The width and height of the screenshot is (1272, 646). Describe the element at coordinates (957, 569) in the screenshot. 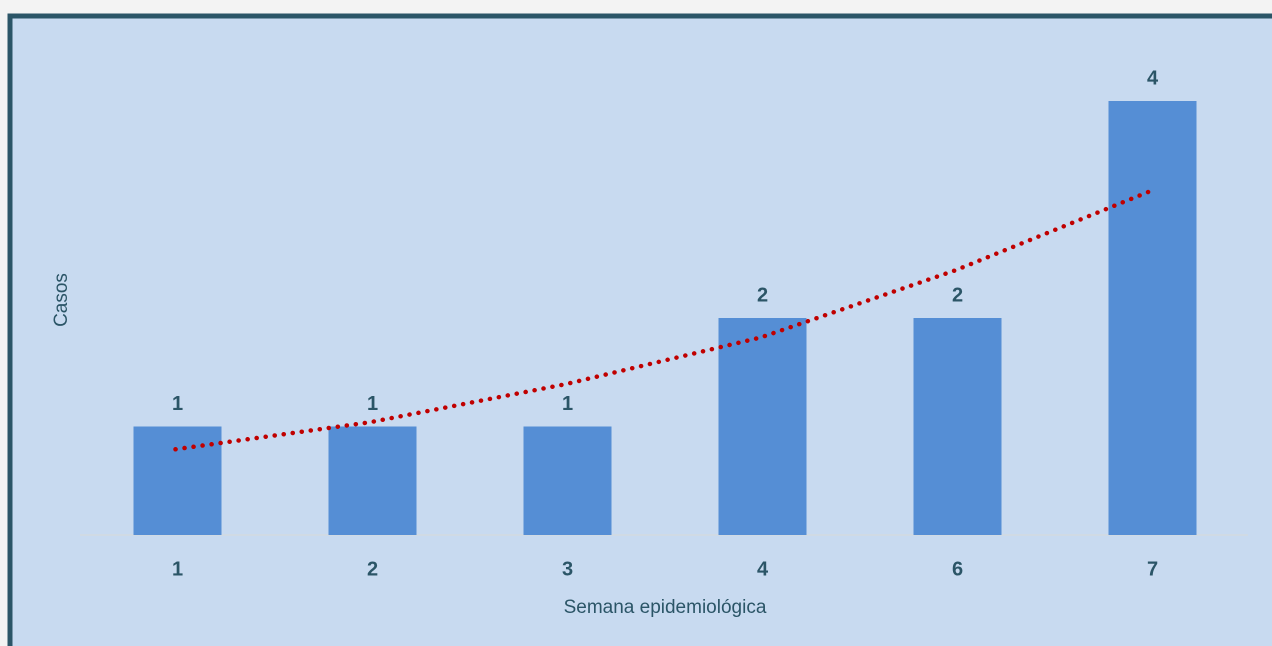

I see `x-tick-label: 6` at that location.